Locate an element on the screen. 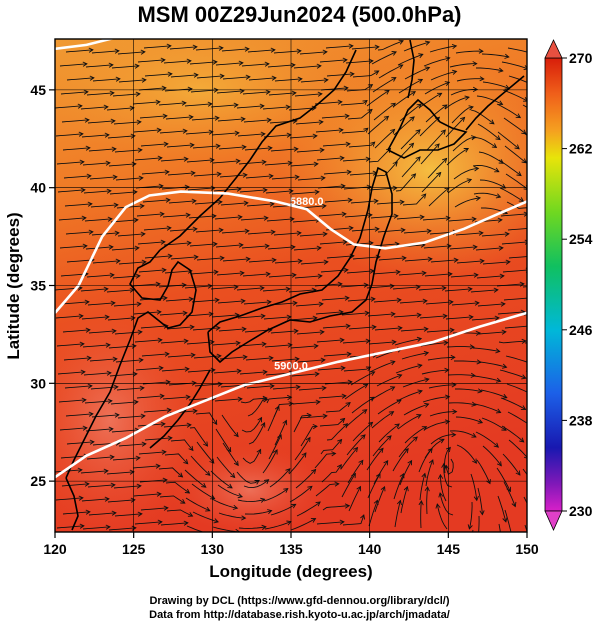  x-tick-label: 145 is located at coordinates (449, 549).